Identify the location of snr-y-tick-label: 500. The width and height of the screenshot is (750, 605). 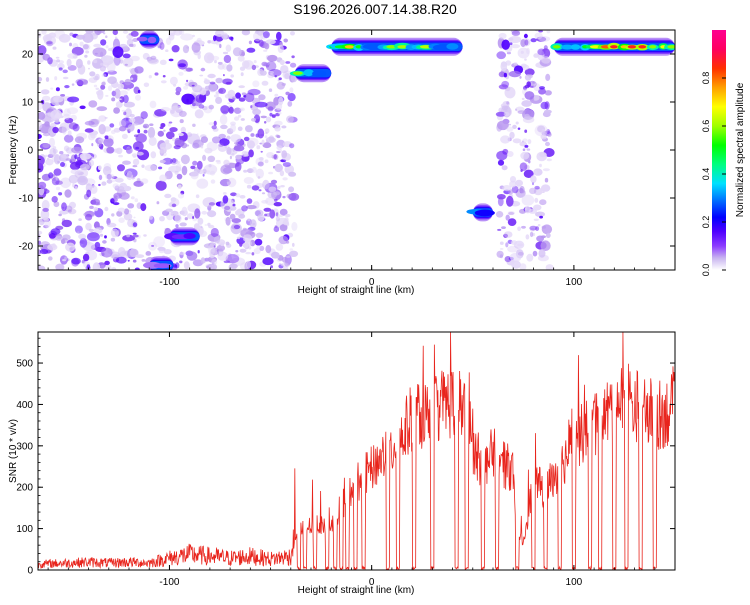
(24, 364).